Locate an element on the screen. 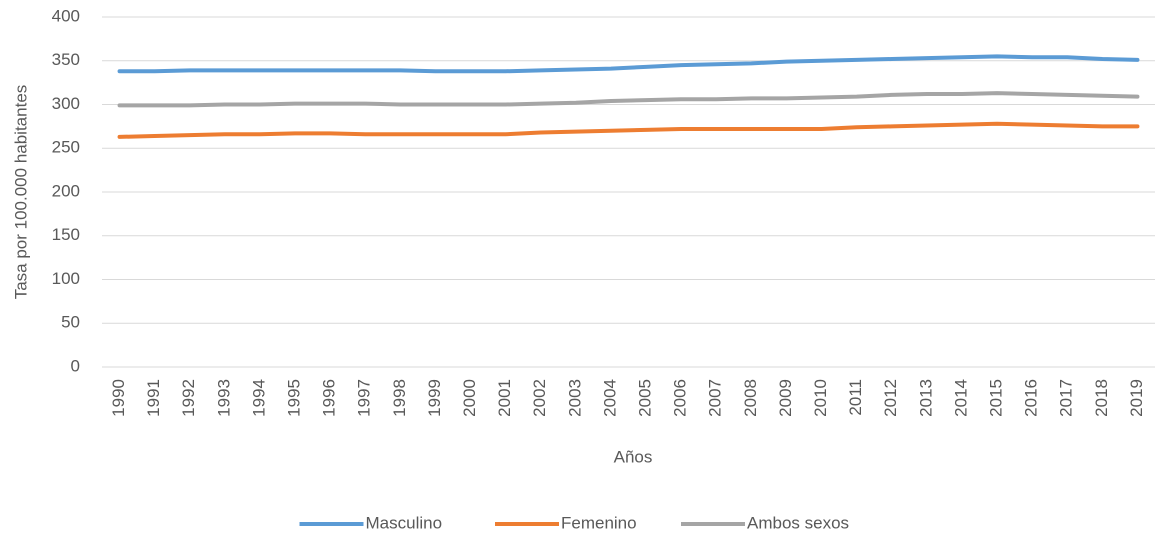 The width and height of the screenshot is (1155, 540). y-tick-label: 0 is located at coordinates (75, 365).